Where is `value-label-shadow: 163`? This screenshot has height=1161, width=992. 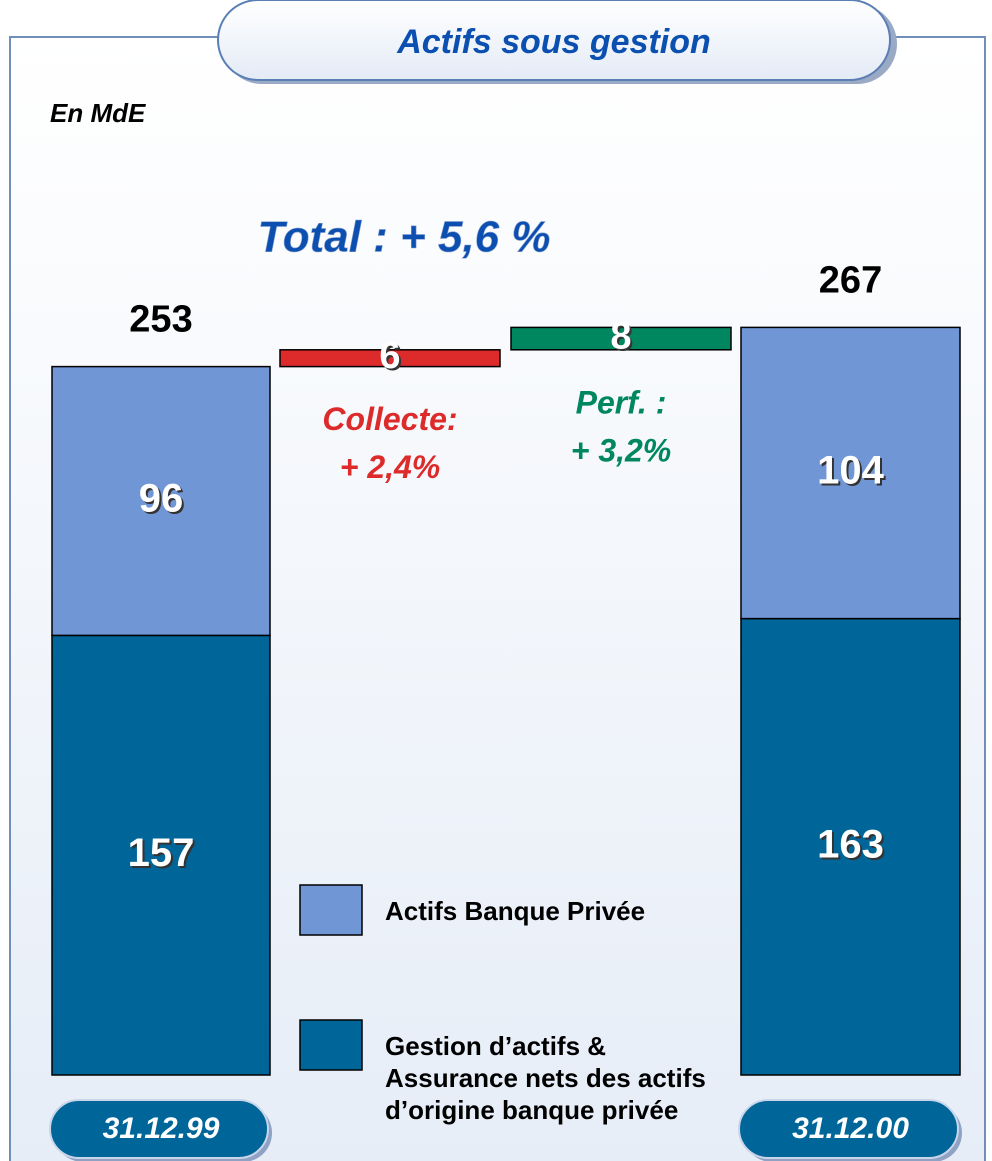
value-label-shadow: 163 is located at coordinates (852, 846).